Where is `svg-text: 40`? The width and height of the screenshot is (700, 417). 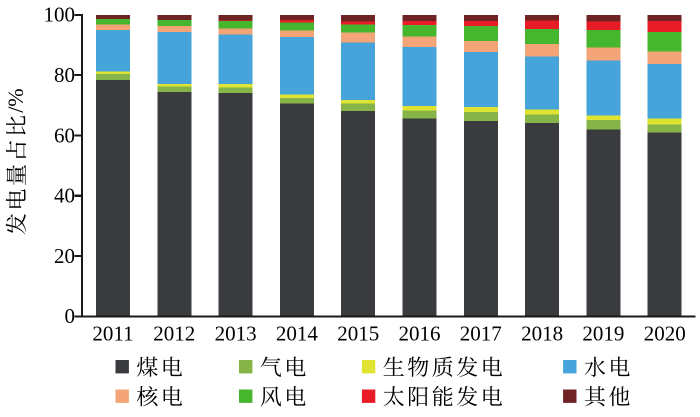 svg-text: 40 is located at coordinates (64, 196).